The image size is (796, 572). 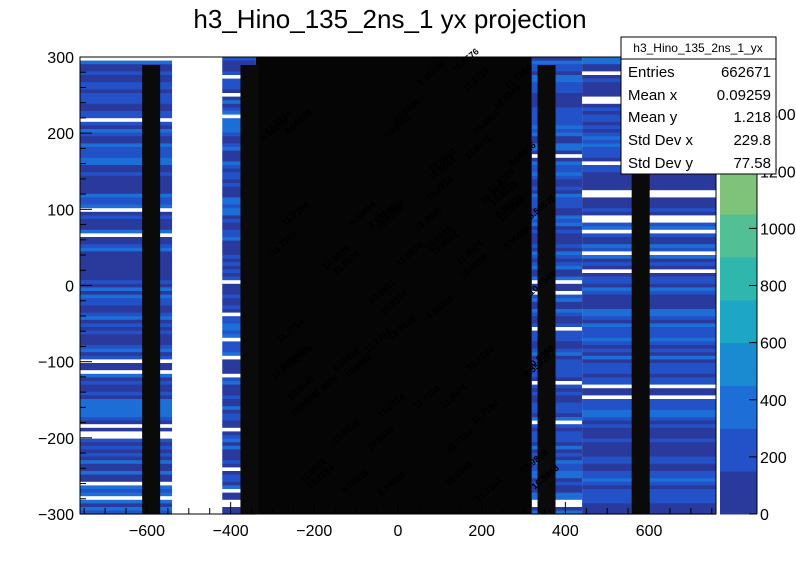 What do you see at coordinates (389, 19) in the screenshot?
I see `chart-title: h3_Hino_135_2ns_1 yx projection` at bounding box center [389, 19].